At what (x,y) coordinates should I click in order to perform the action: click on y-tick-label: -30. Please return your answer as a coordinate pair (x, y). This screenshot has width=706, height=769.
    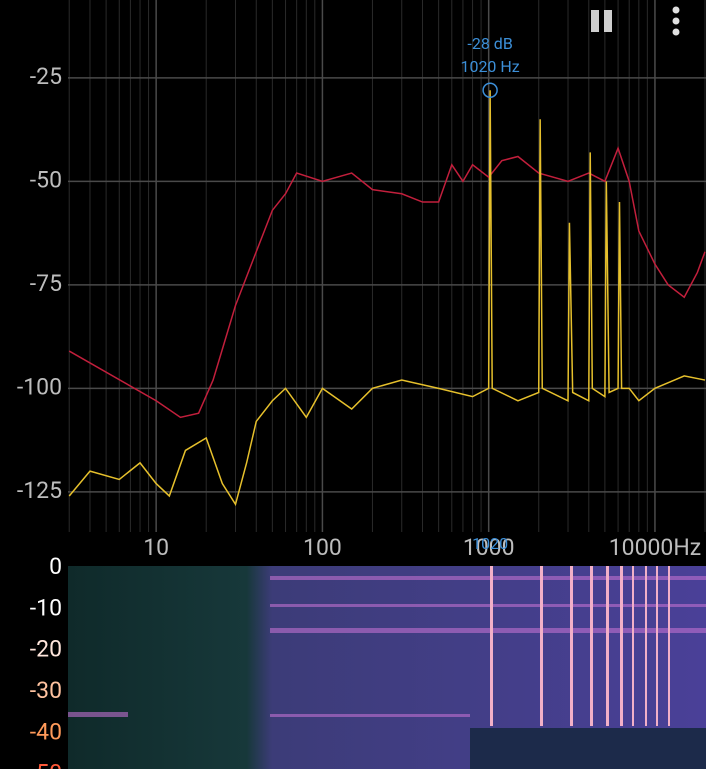
    Looking at the image, I should click on (46, 690).